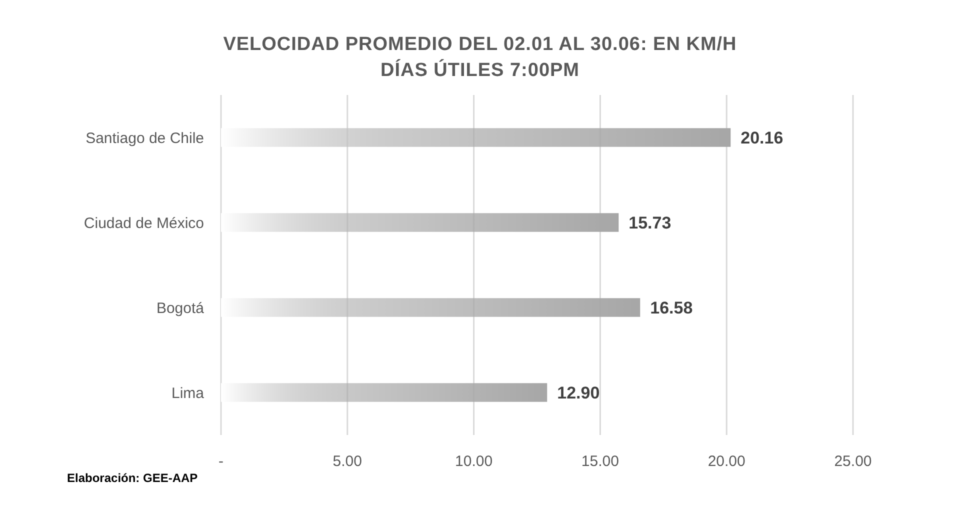 This screenshot has width=960, height=507. I want to click on x-tick-label: 20.00, so click(727, 461).